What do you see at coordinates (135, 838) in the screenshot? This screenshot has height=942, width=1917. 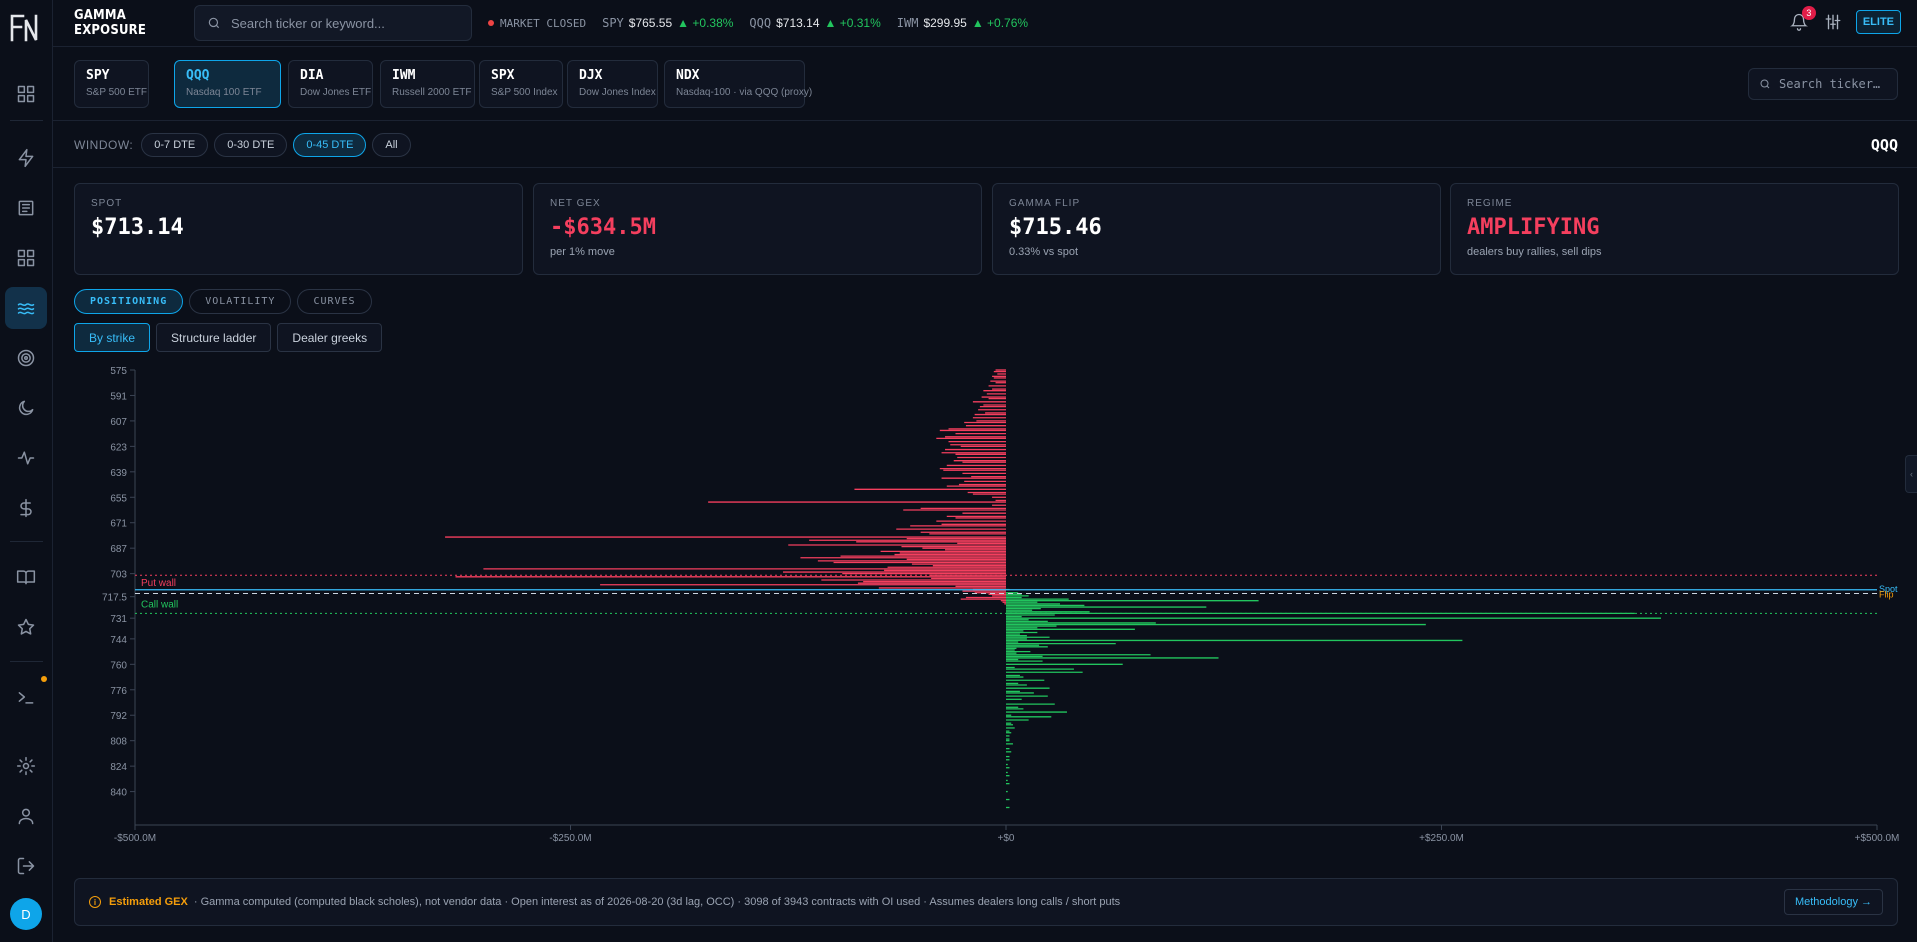 I see `x-tick-label: -$500.0M` at bounding box center [135, 838].